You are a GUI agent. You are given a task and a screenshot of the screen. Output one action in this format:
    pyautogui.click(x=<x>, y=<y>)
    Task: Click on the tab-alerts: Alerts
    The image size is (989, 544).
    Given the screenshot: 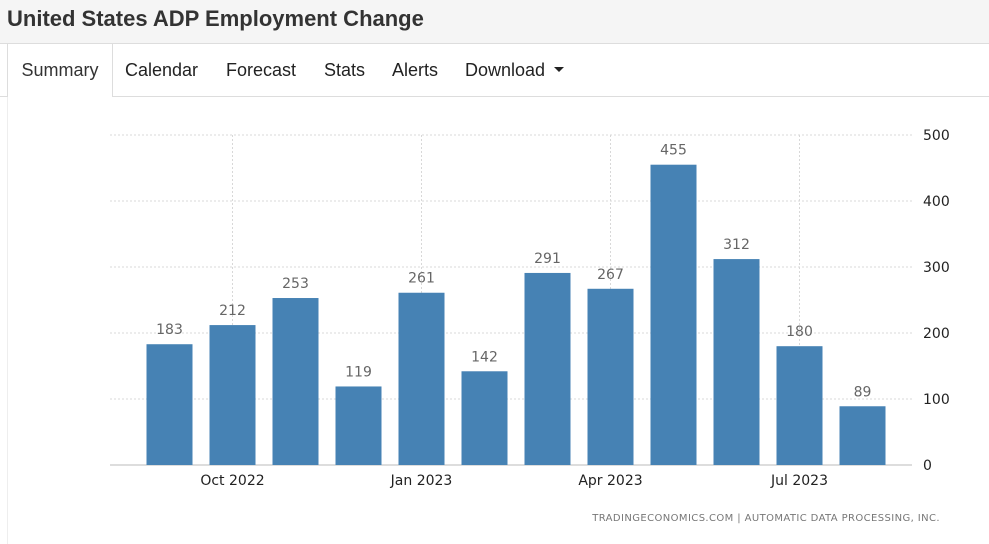 What is the action you would take?
    pyautogui.click(x=415, y=70)
    